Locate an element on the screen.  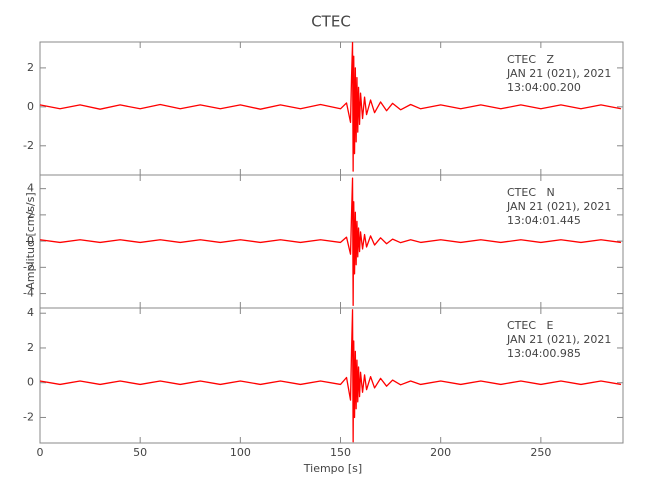
y-axis-label: Amplitud [cm/s/s] is located at coordinates (30, 240).